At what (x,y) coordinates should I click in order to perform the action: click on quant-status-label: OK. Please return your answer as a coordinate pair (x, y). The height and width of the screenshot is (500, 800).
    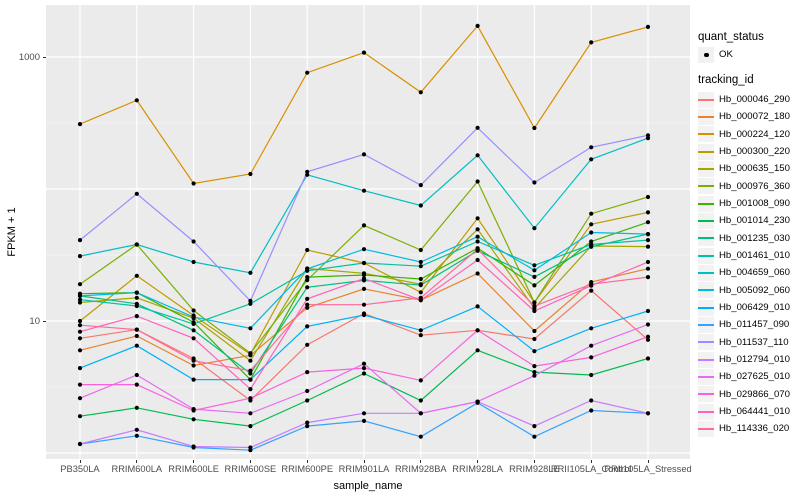
    Looking at the image, I should click on (726, 55).